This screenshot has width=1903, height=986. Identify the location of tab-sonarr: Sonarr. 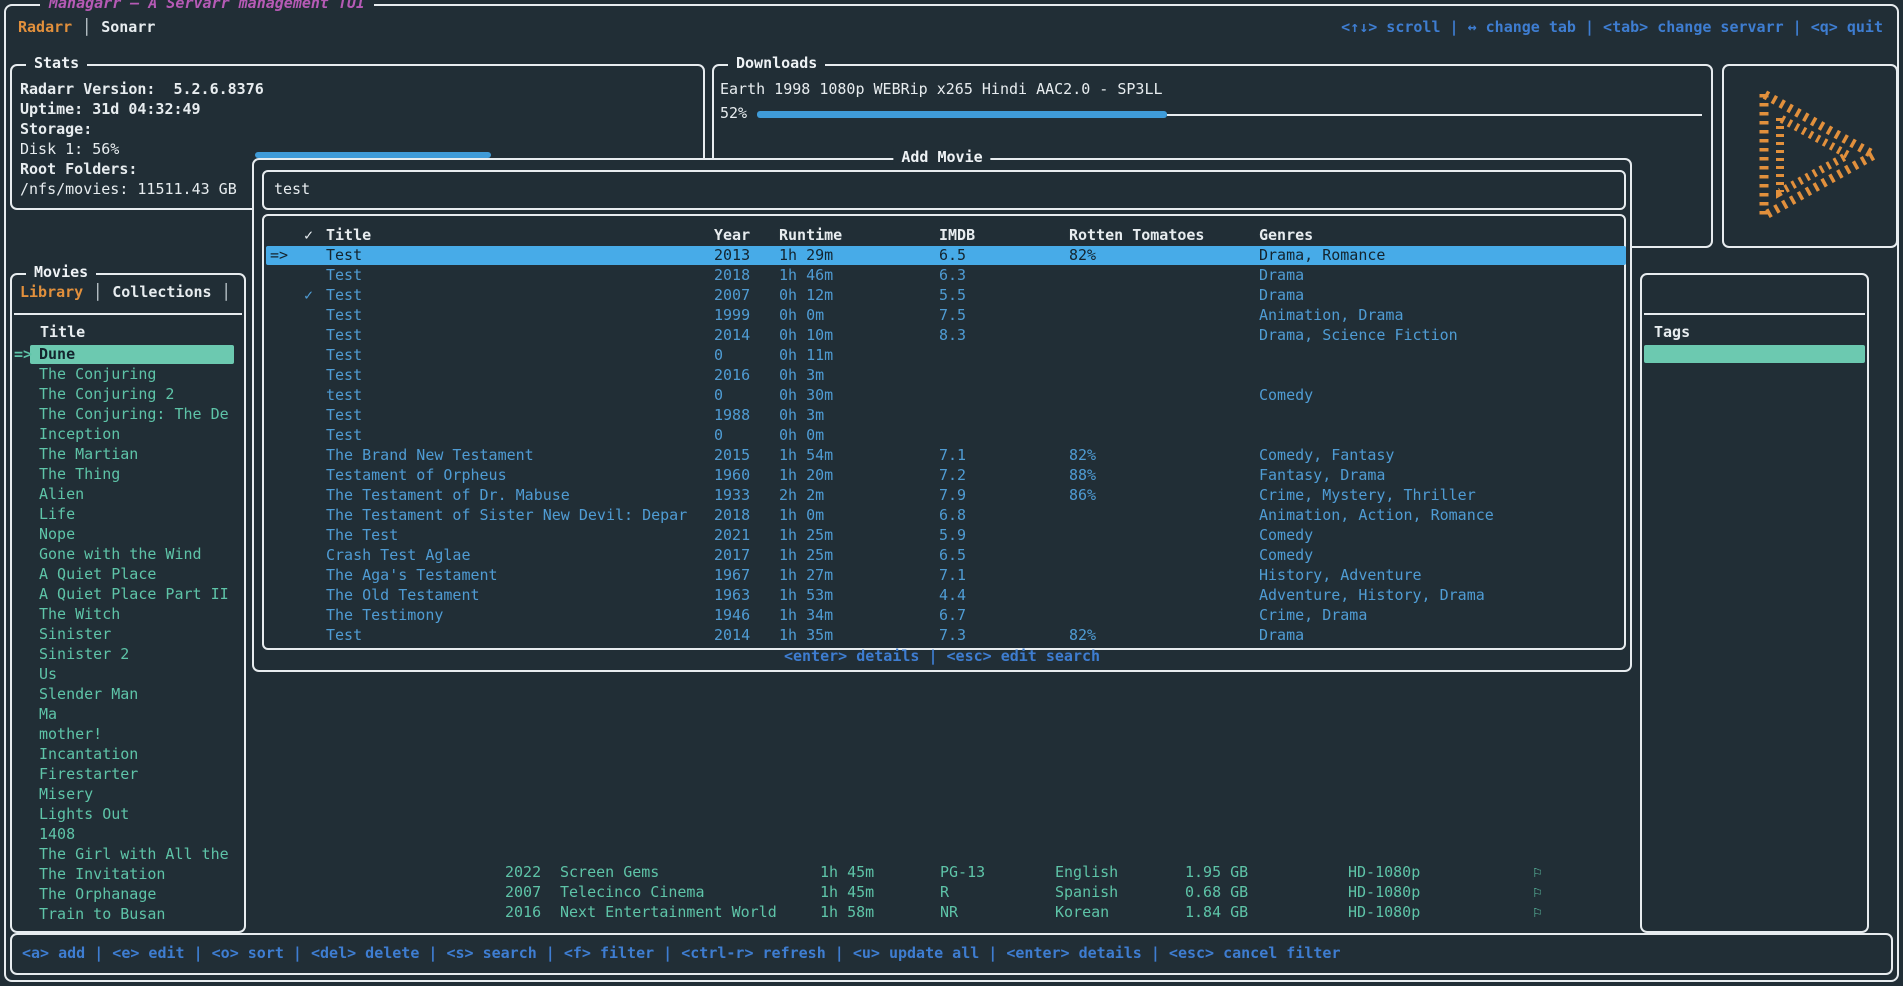
(128, 27).